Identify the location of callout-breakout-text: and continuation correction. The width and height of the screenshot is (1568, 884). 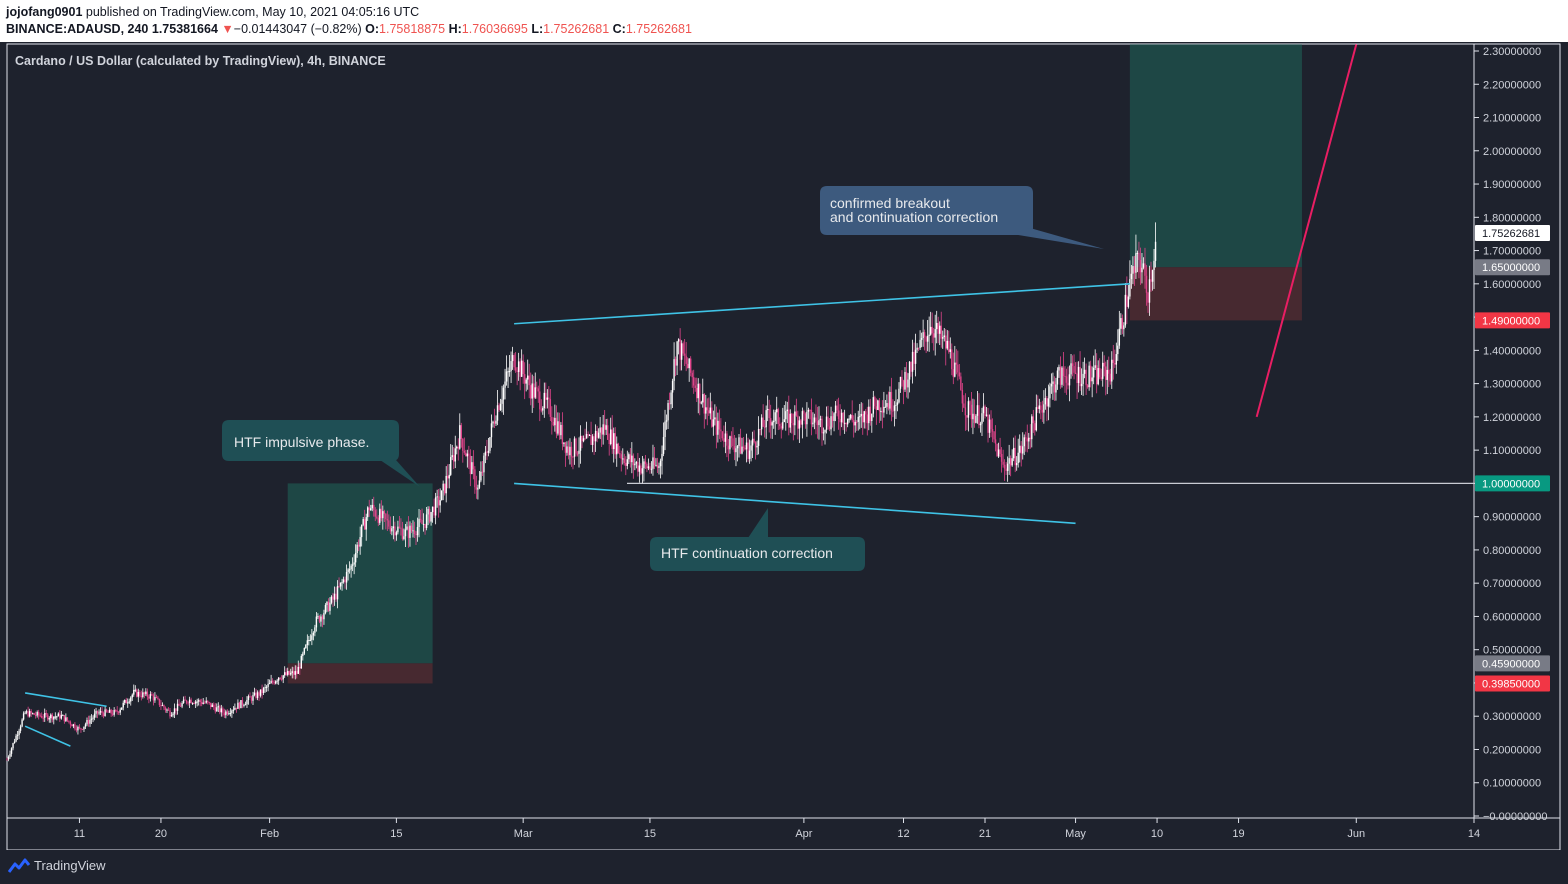
(914, 217).